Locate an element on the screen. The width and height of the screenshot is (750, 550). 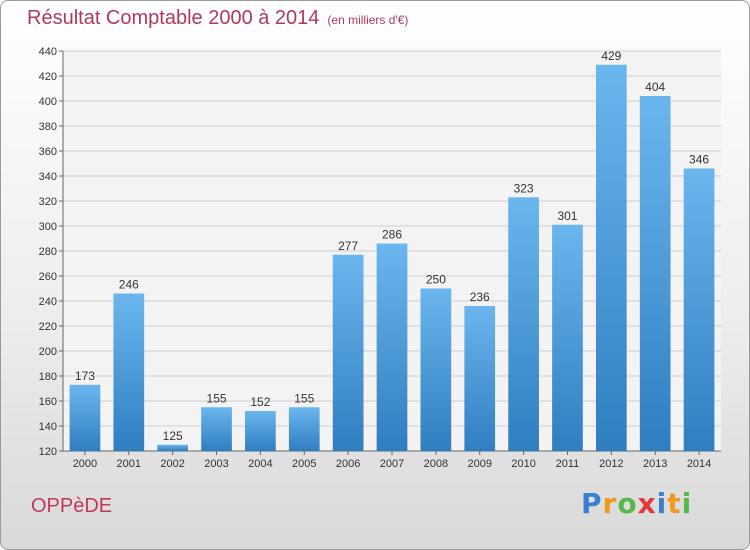
bar-value-label: 277 is located at coordinates (348, 246).